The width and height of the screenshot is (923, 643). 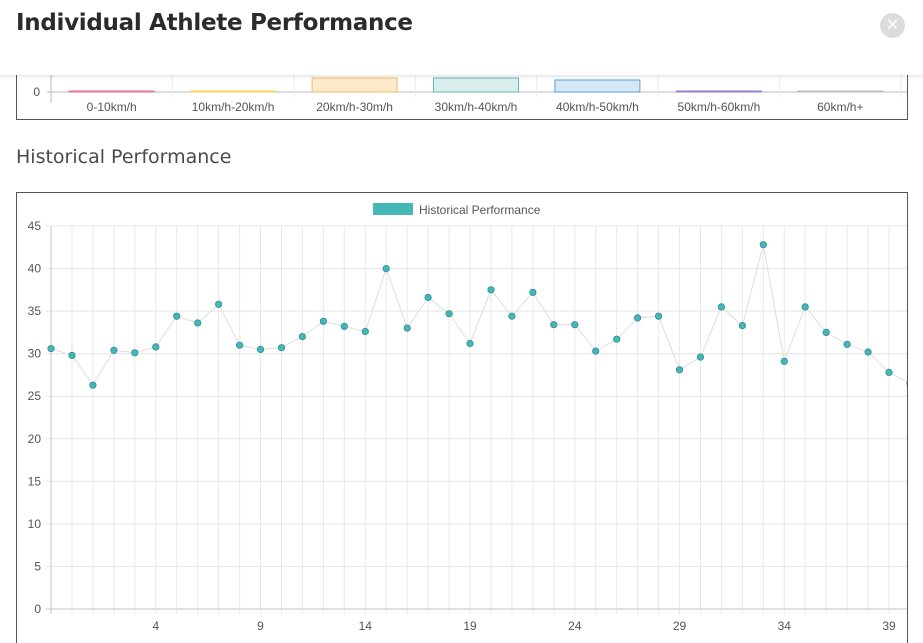 I want to click on speed-category-label: 20km/h-30m/h, so click(x=354, y=107).